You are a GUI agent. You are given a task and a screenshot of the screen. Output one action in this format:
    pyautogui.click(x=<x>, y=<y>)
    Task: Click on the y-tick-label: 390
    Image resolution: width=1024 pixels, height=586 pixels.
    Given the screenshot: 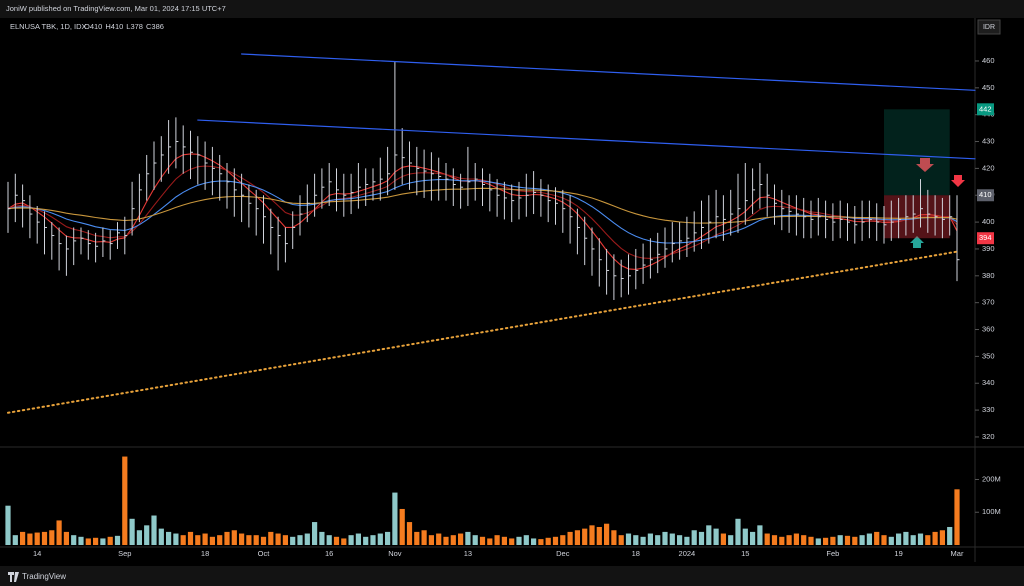 What is the action you would take?
    pyautogui.click(x=988, y=248)
    